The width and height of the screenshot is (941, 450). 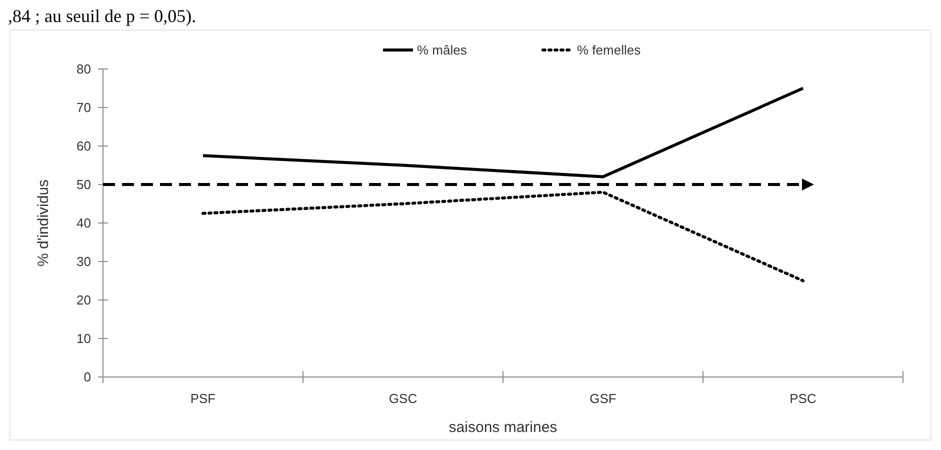 What do you see at coordinates (442, 50) in the screenshot?
I see `legend-label: % mâles` at bounding box center [442, 50].